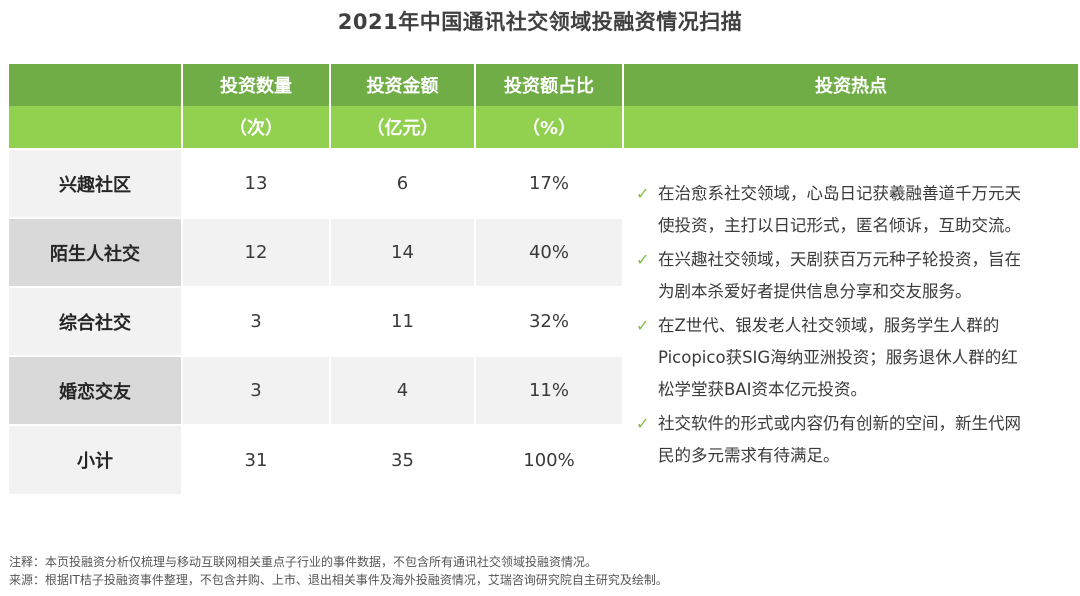 The image size is (1080, 596). Describe the element at coordinates (95, 321) in the screenshot. I see `row-label-general-social: 综合社交` at that location.